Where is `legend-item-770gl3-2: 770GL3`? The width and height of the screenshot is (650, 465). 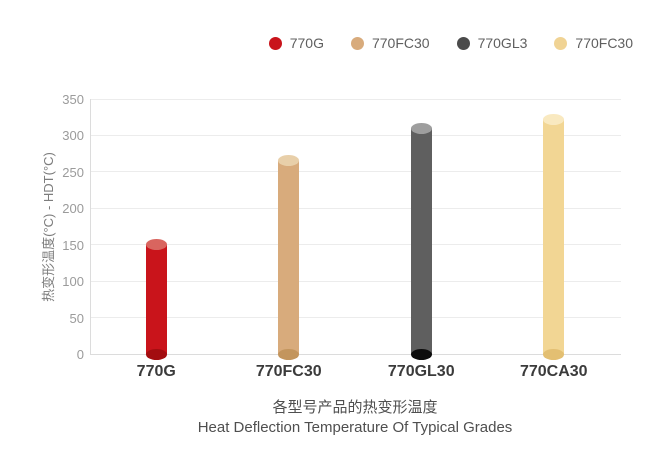
legend-item-770gl3-2: 770GL3 is located at coordinates (492, 43).